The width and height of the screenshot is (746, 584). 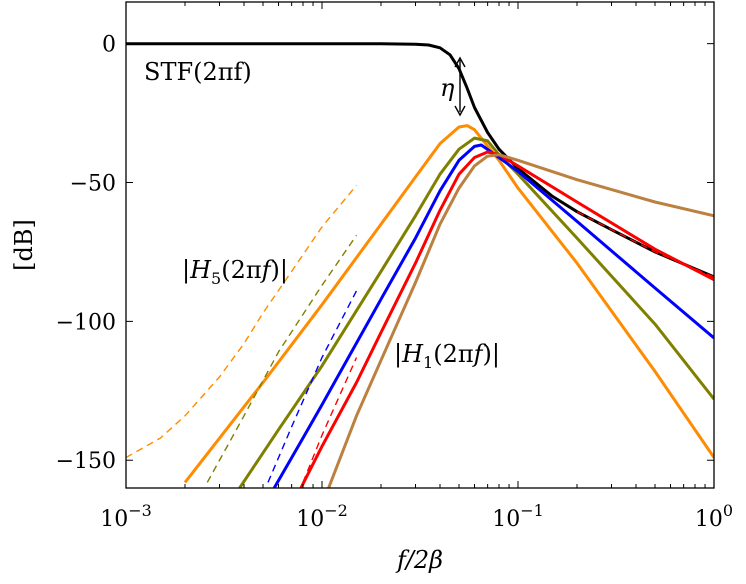 What do you see at coordinates (447, 88) in the screenshot?
I see `eta-annotation: η` at bounding box center [447, 88].